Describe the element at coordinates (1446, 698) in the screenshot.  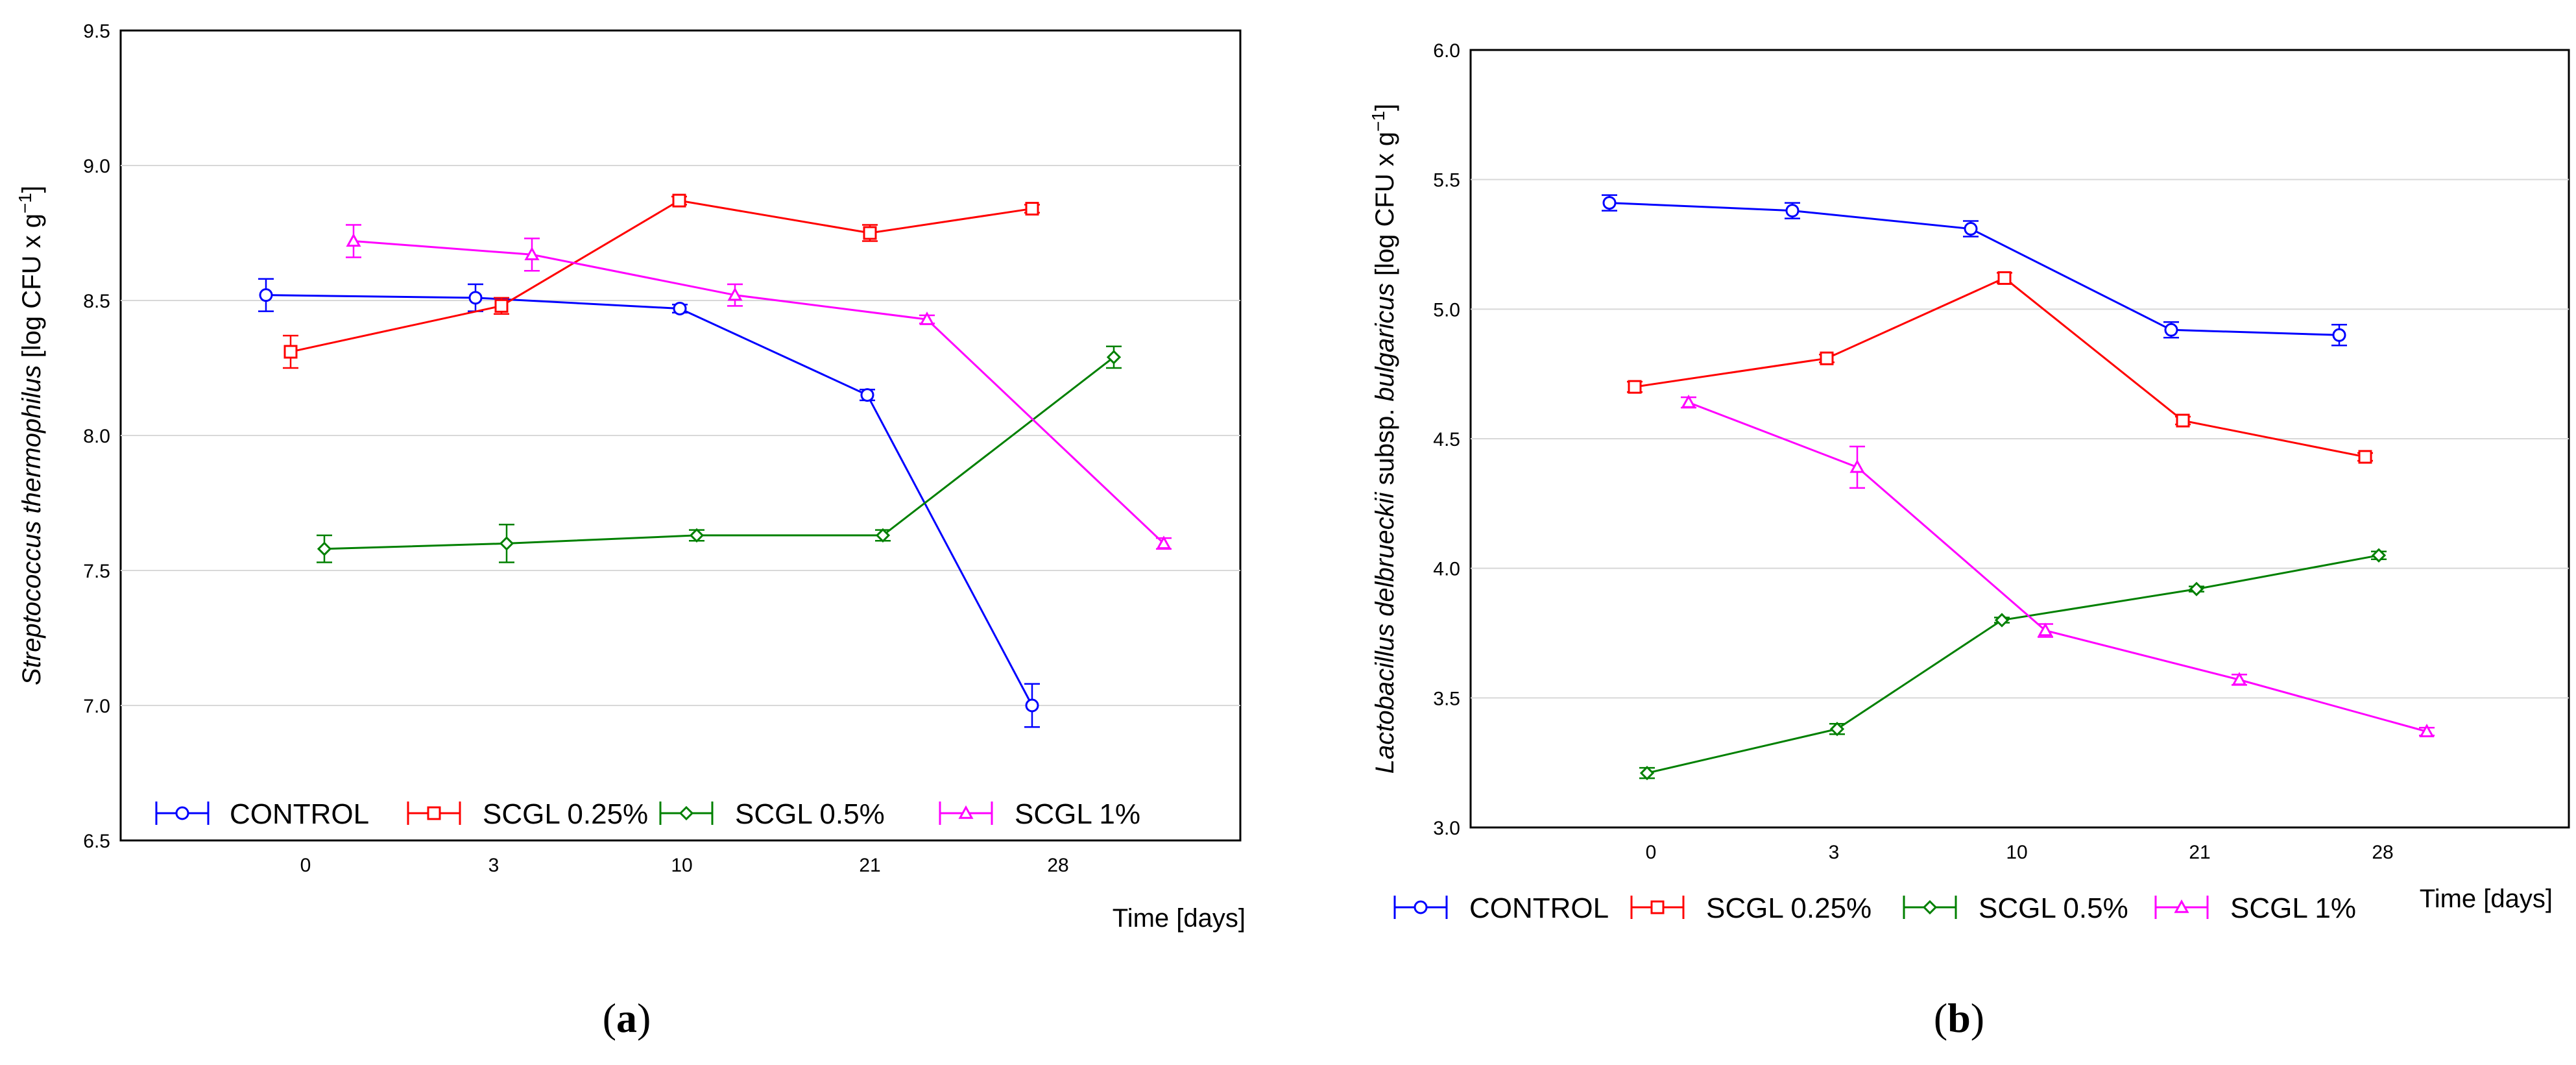
I see `y-tick-label-b: 3.5` at that location.